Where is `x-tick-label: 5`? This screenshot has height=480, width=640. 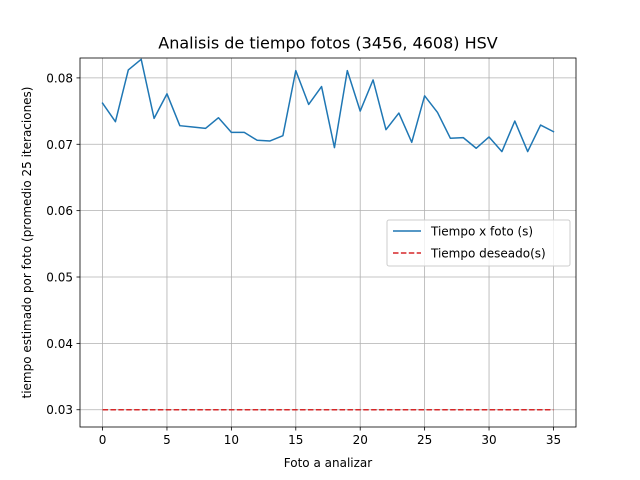 x-tick-label: 5 is located at coordinates (167, 440).